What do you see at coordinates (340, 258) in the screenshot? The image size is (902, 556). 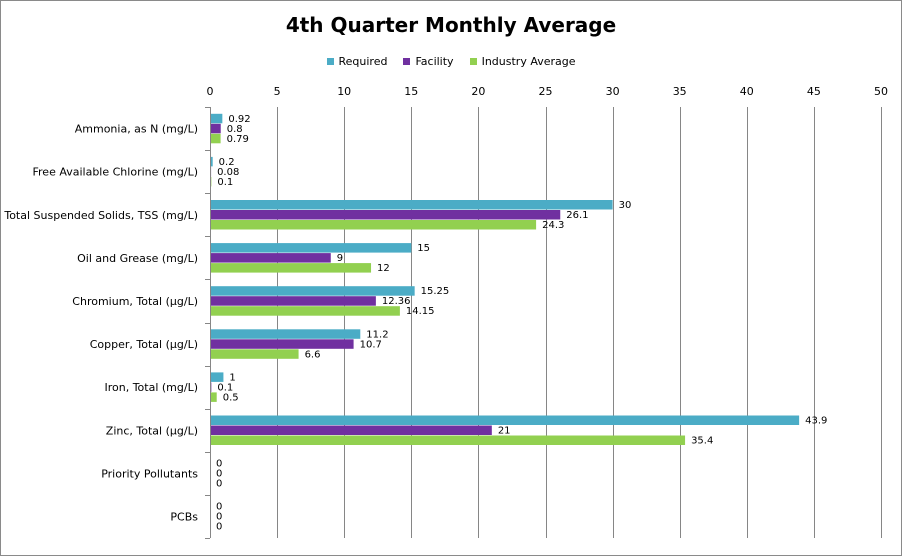 I see `data-label: 9` at bounding box center [340, 258].